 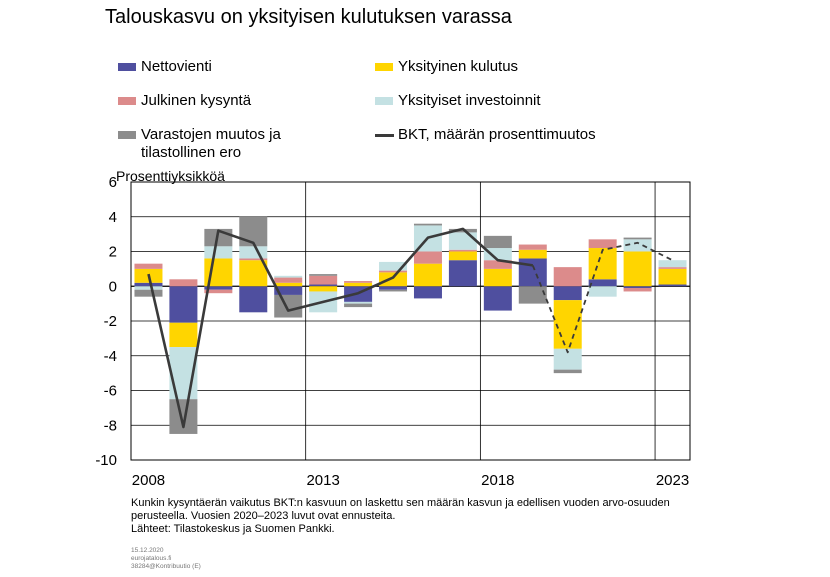 I want to click on x-tick-label: 2018, so click(x=497, y=480).